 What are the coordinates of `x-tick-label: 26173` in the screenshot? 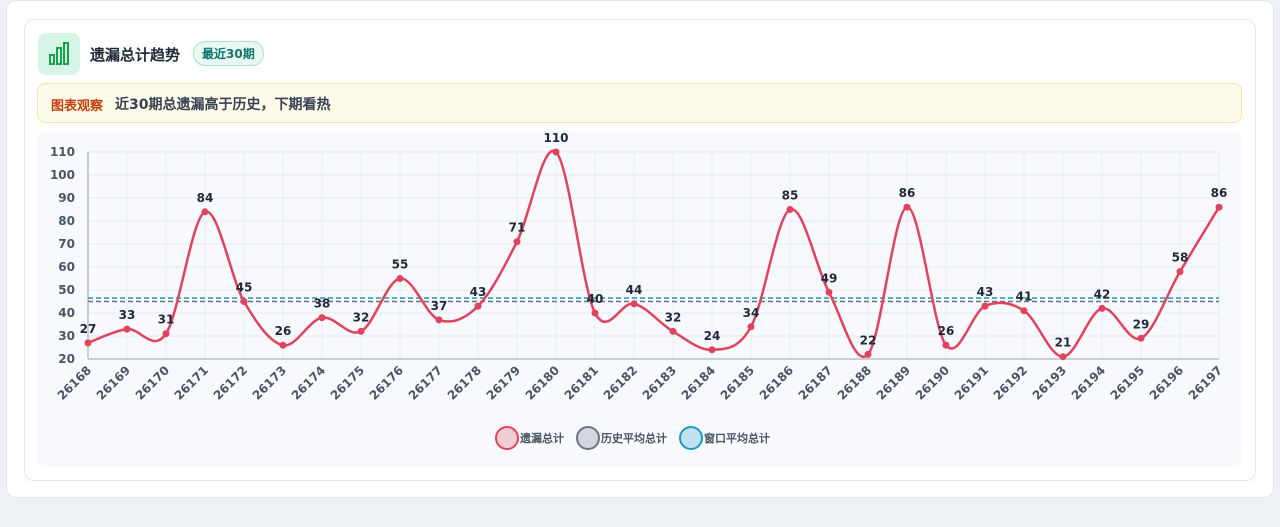 It's located at (269, 382).